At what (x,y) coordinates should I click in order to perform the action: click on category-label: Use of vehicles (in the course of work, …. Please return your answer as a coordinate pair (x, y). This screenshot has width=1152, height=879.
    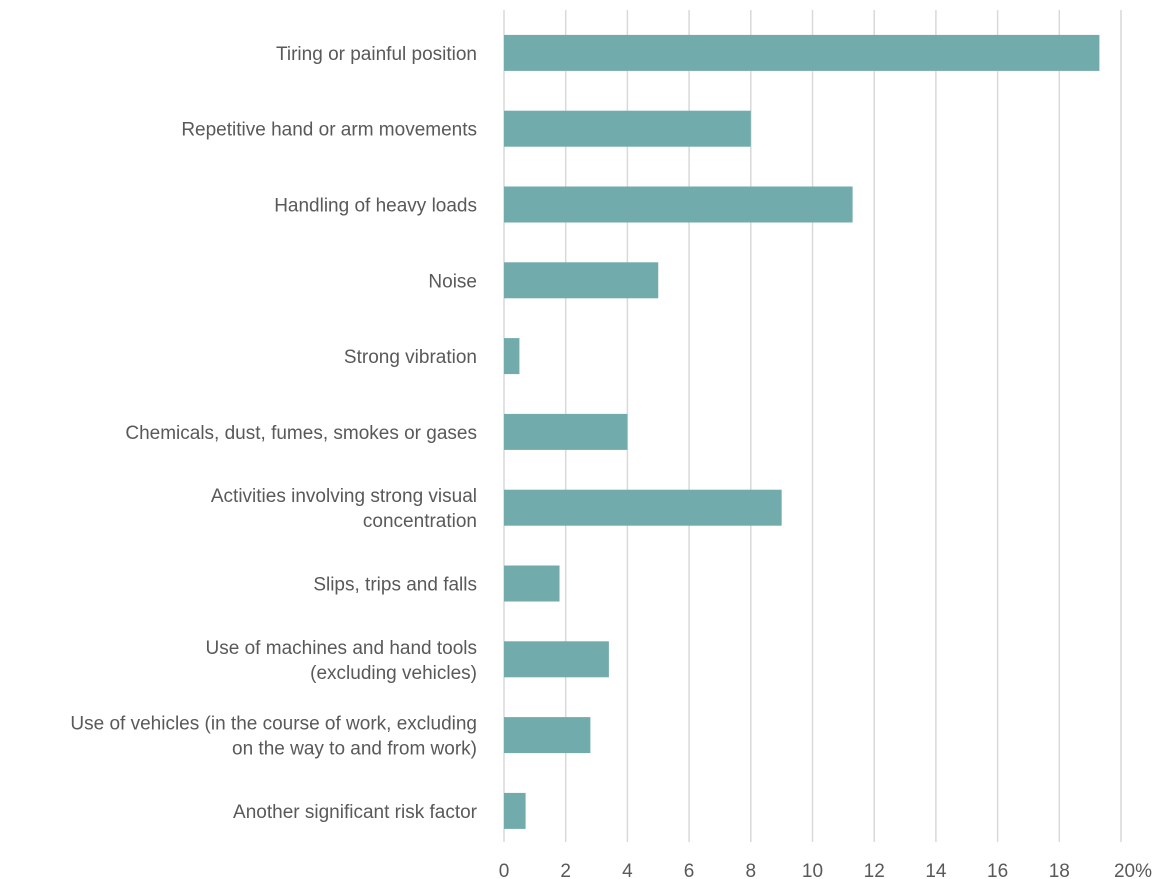
    Looking at the image, I should click on (273, 737).